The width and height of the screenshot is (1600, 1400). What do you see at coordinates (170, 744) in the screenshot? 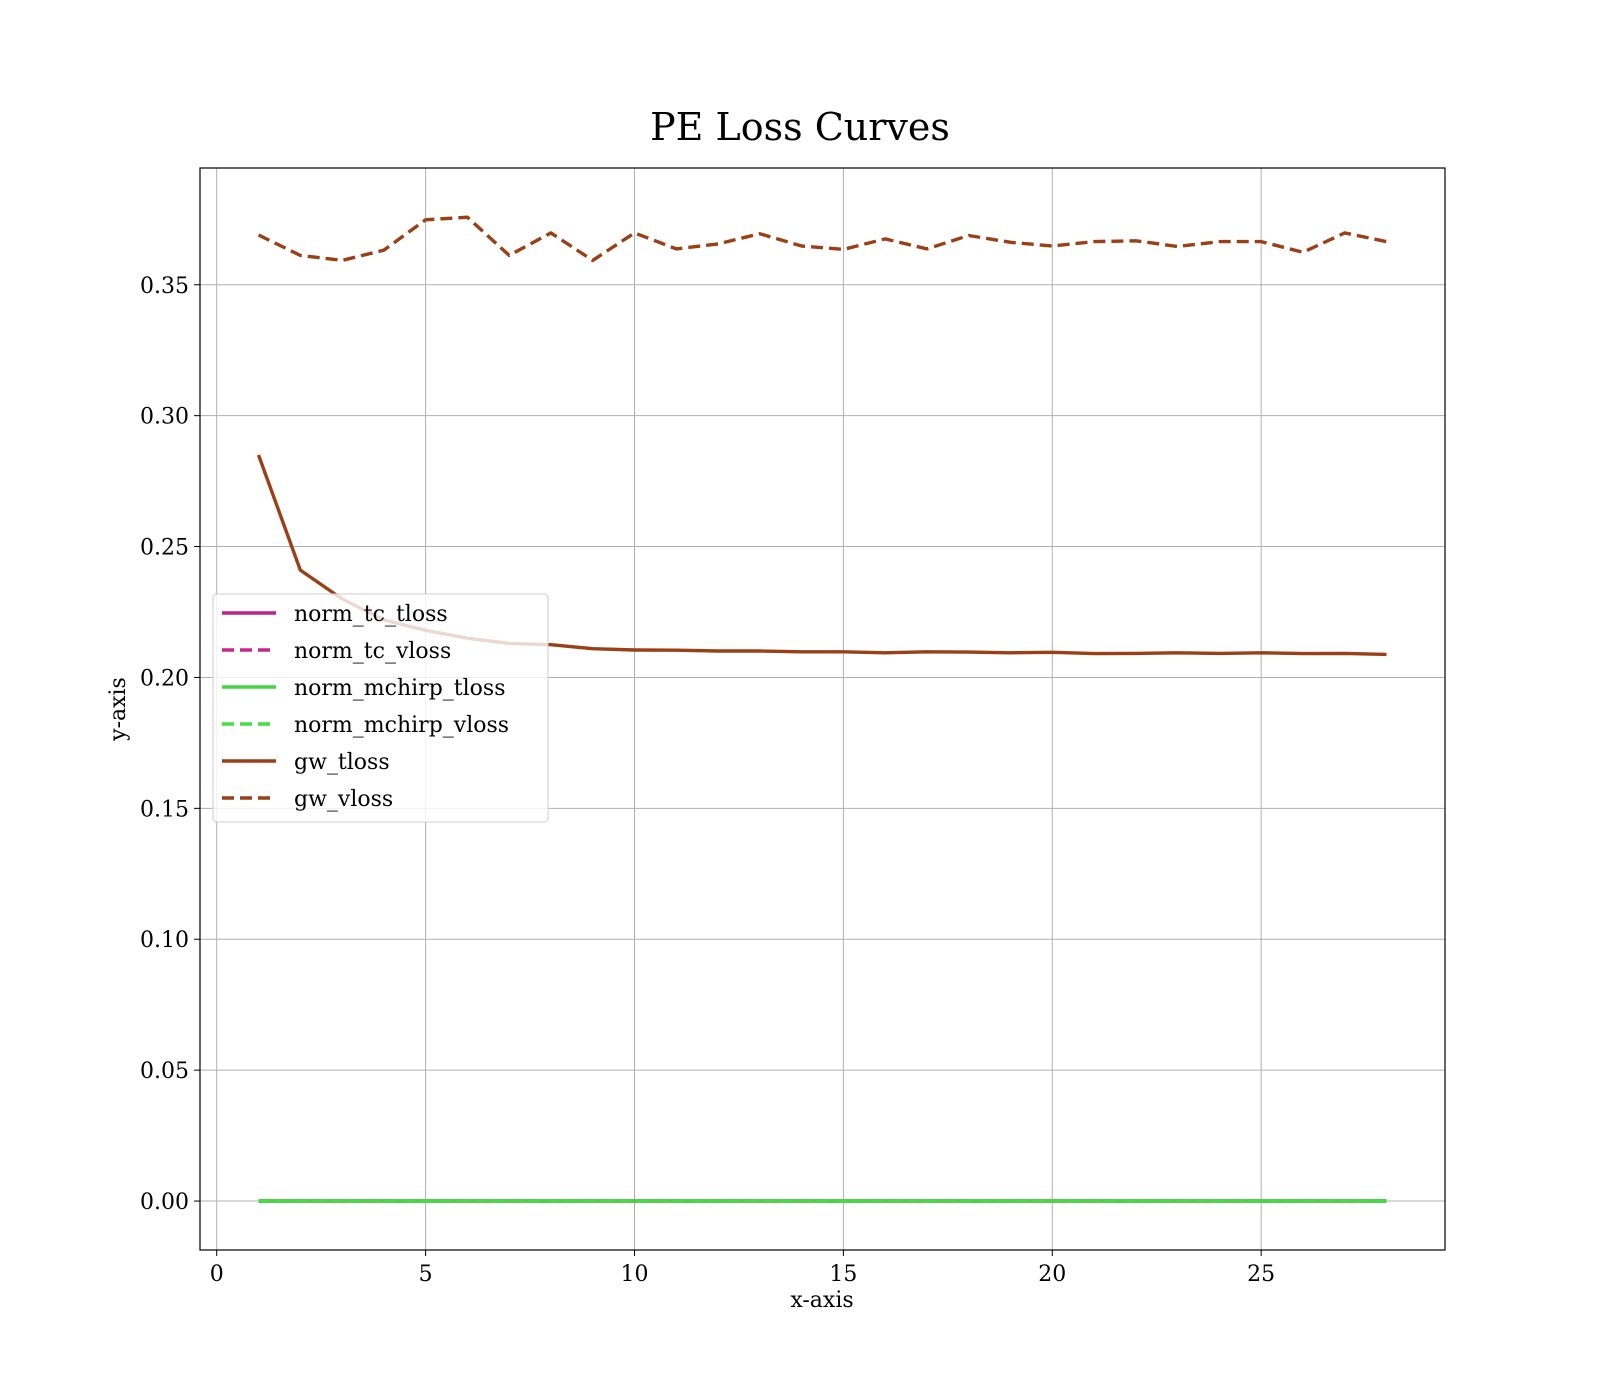
I see `y-ticks: 0.00 0.05 0.10 0.15 0.20 0.25 0.30 0.35` at bounding box center [170, 744].